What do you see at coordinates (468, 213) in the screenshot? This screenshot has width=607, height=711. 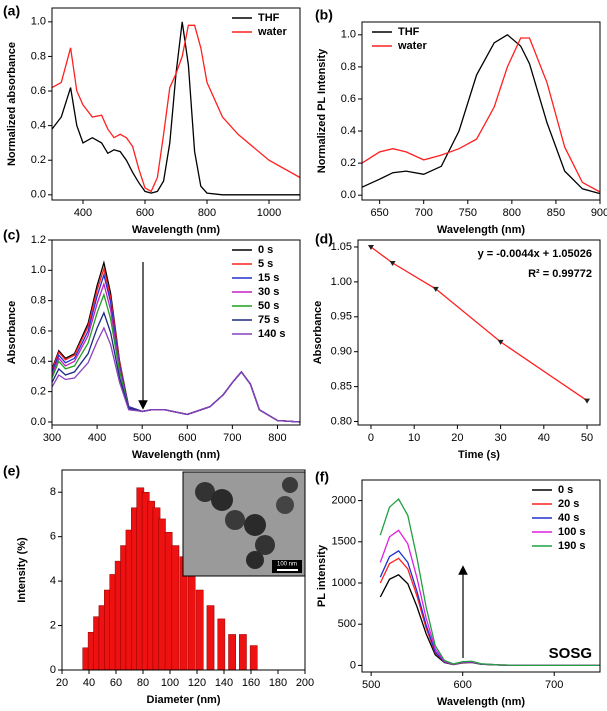 I see `x-tick-label: 750` at bounding box center [468, 213].